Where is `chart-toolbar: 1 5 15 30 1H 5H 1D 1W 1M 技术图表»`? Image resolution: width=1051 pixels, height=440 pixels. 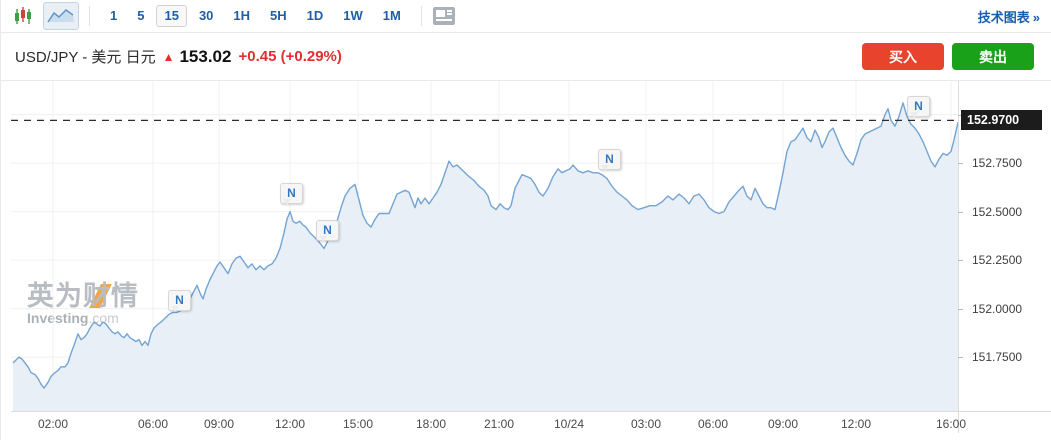 chart-toolbar: 1 5 15 30 1H 5H 1D 1W 1M 技术图表» is located at coordinates (526, 16).